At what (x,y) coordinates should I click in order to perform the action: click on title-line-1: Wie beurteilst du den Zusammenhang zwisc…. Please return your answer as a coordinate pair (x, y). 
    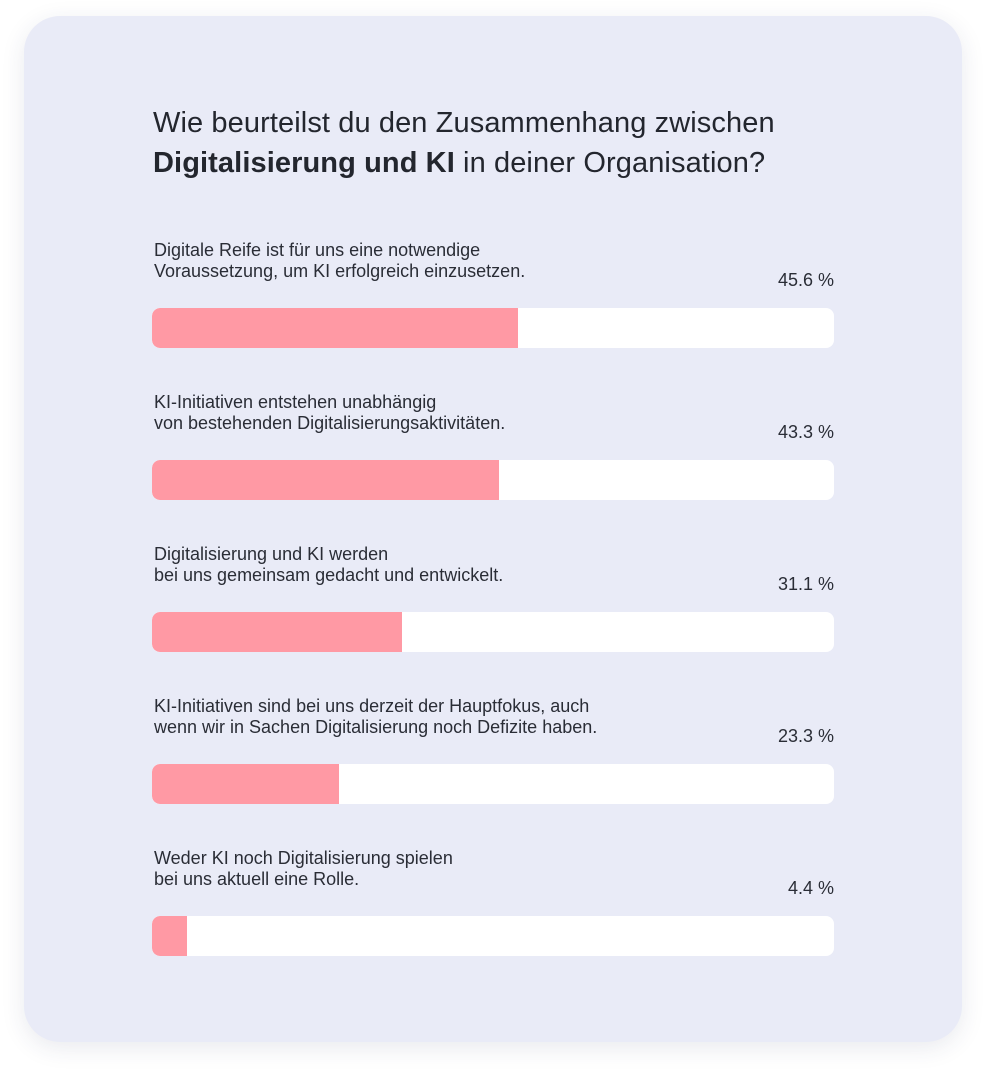
    Looking at the image, I should click on (464, 123).